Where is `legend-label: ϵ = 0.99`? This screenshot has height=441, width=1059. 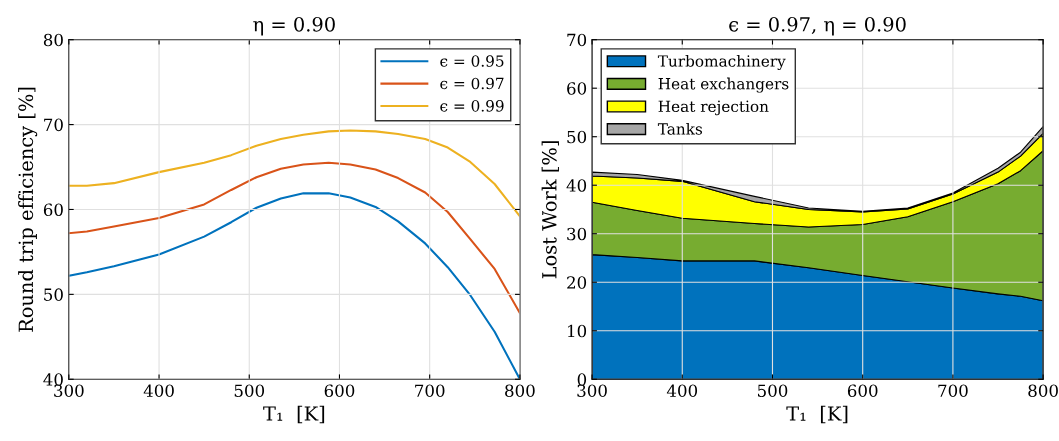
legend-label: ϵ = 0.99 is located at coordinates (472, 106).